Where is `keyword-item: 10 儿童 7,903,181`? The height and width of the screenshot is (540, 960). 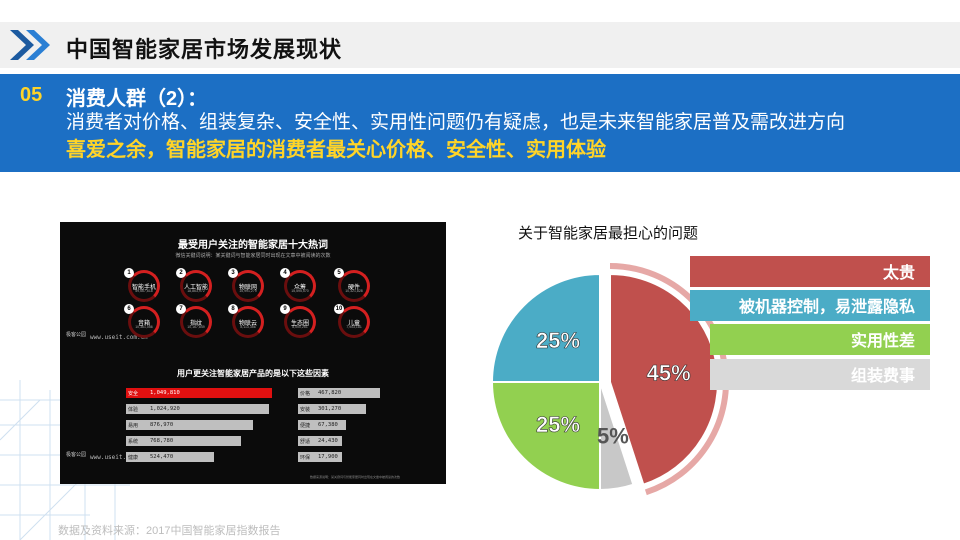 keyword-item: 10 儿童 7,903,181 is located at coordinates (354, 324).